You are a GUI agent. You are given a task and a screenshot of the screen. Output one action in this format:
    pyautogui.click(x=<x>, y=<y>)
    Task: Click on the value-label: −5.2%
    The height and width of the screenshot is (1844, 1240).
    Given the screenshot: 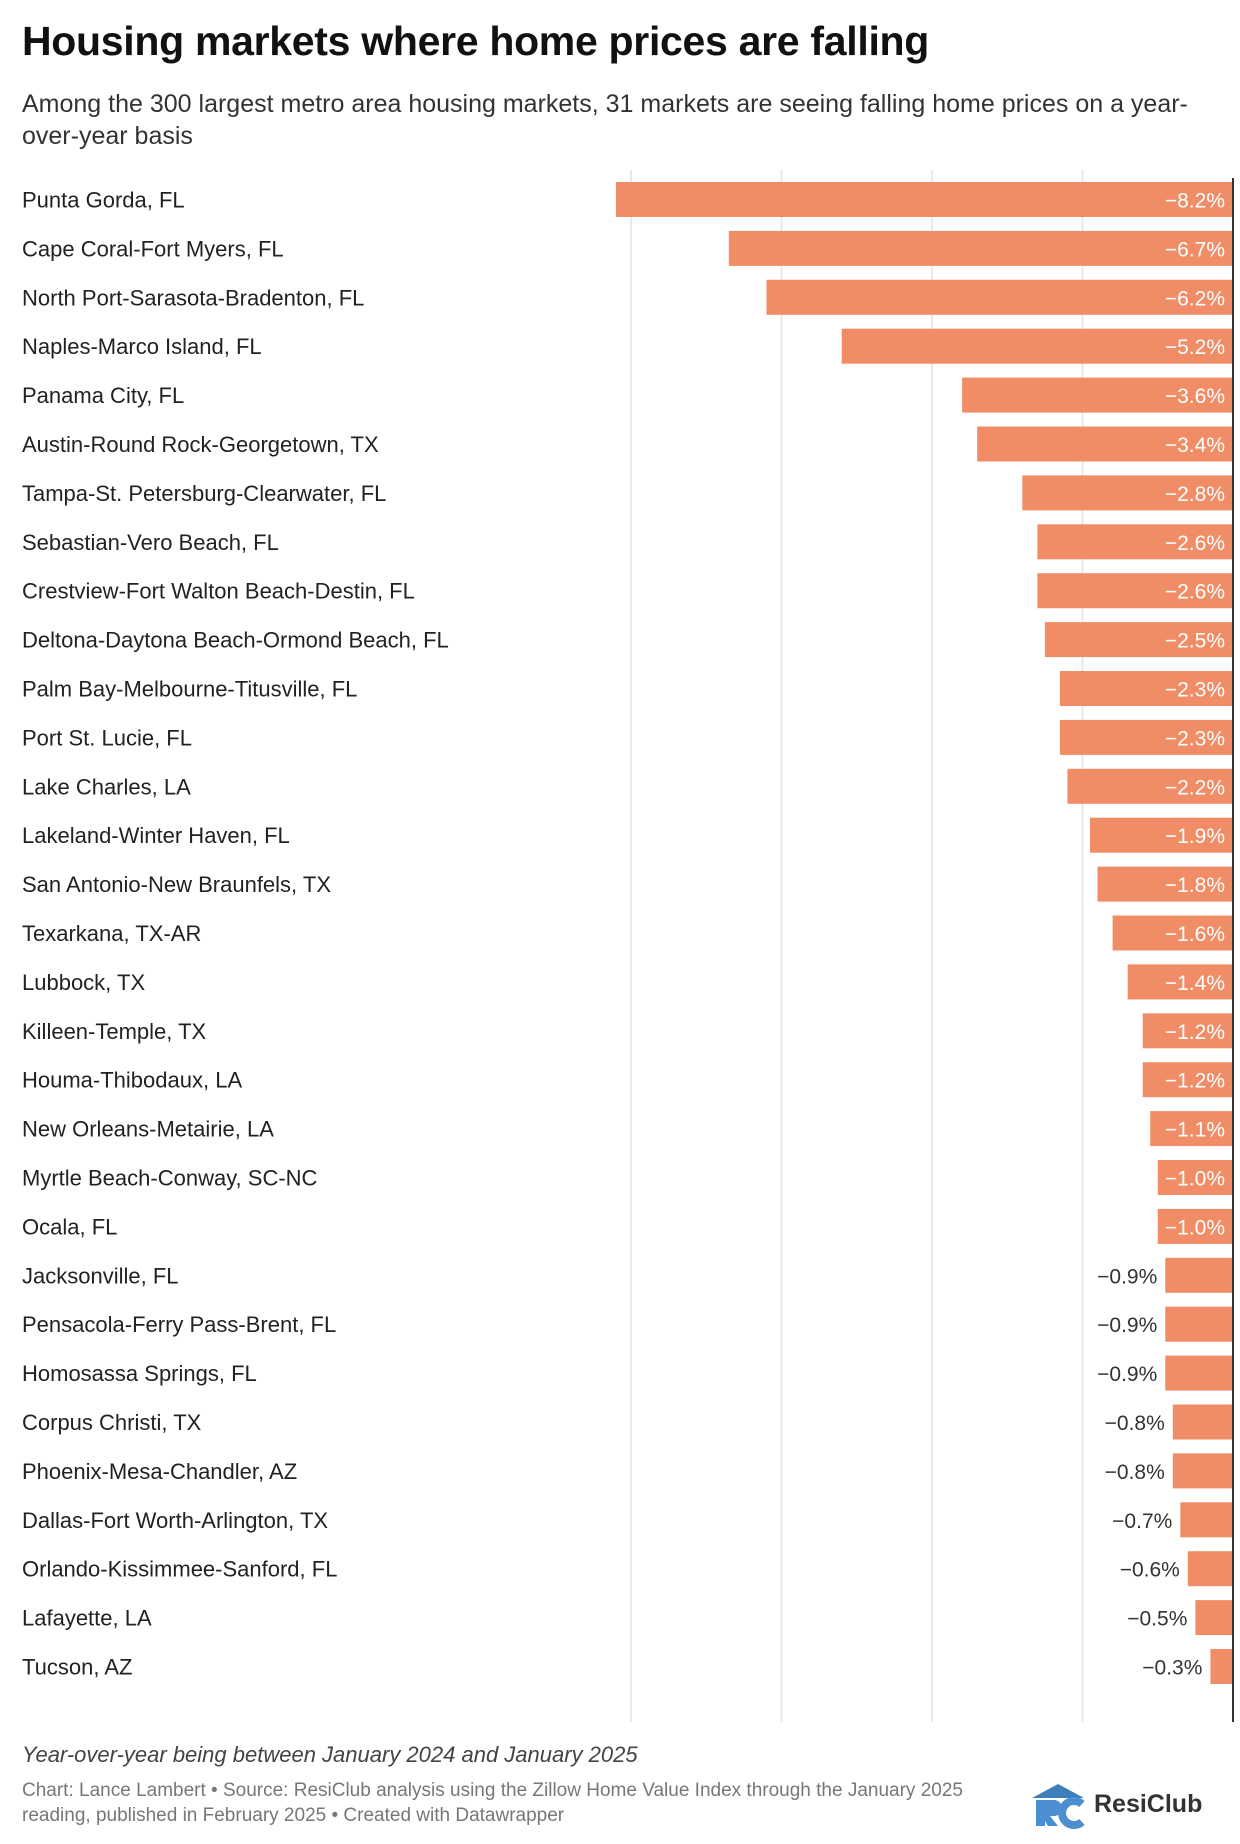 What is the action you would take?
    pyautogui.click(x=1195, y=347)
    